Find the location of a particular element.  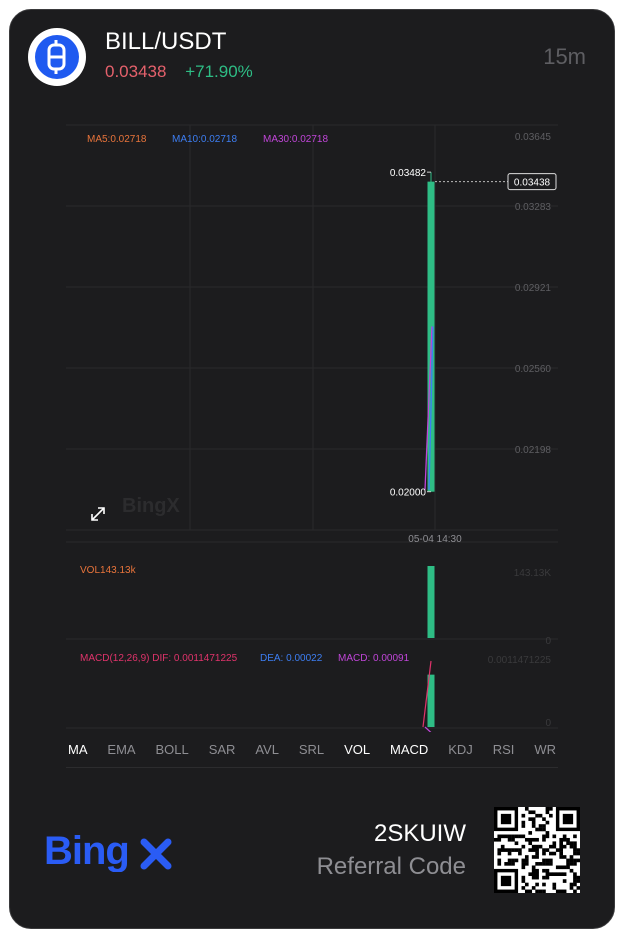

tab-ema: EMA is located at coordinates (121, 749).